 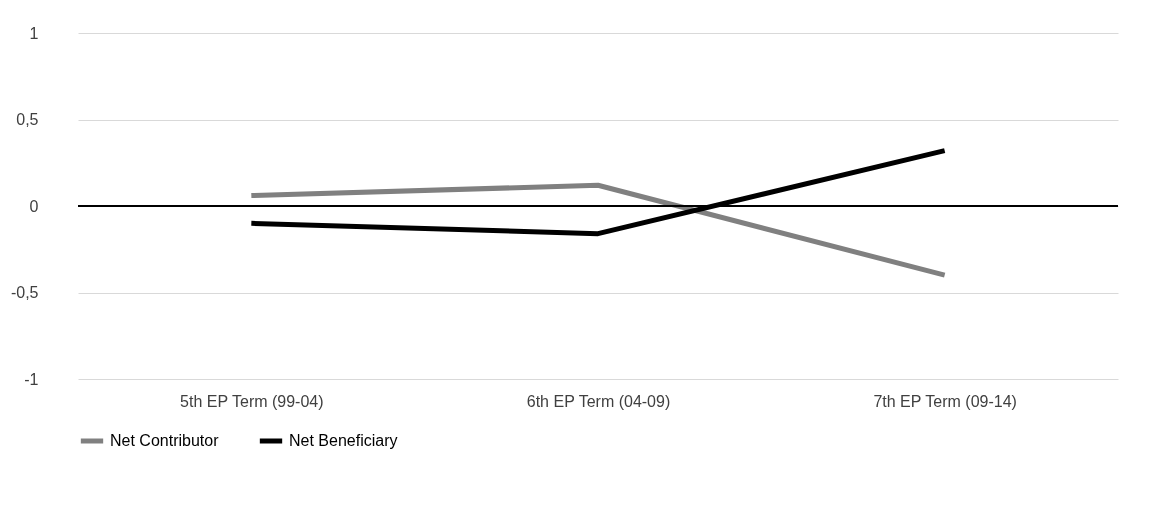 What do you see at coordinates (34, 206) in the screenshot?
I see `y-tick-label: 0` at bounding box center [34, 206].